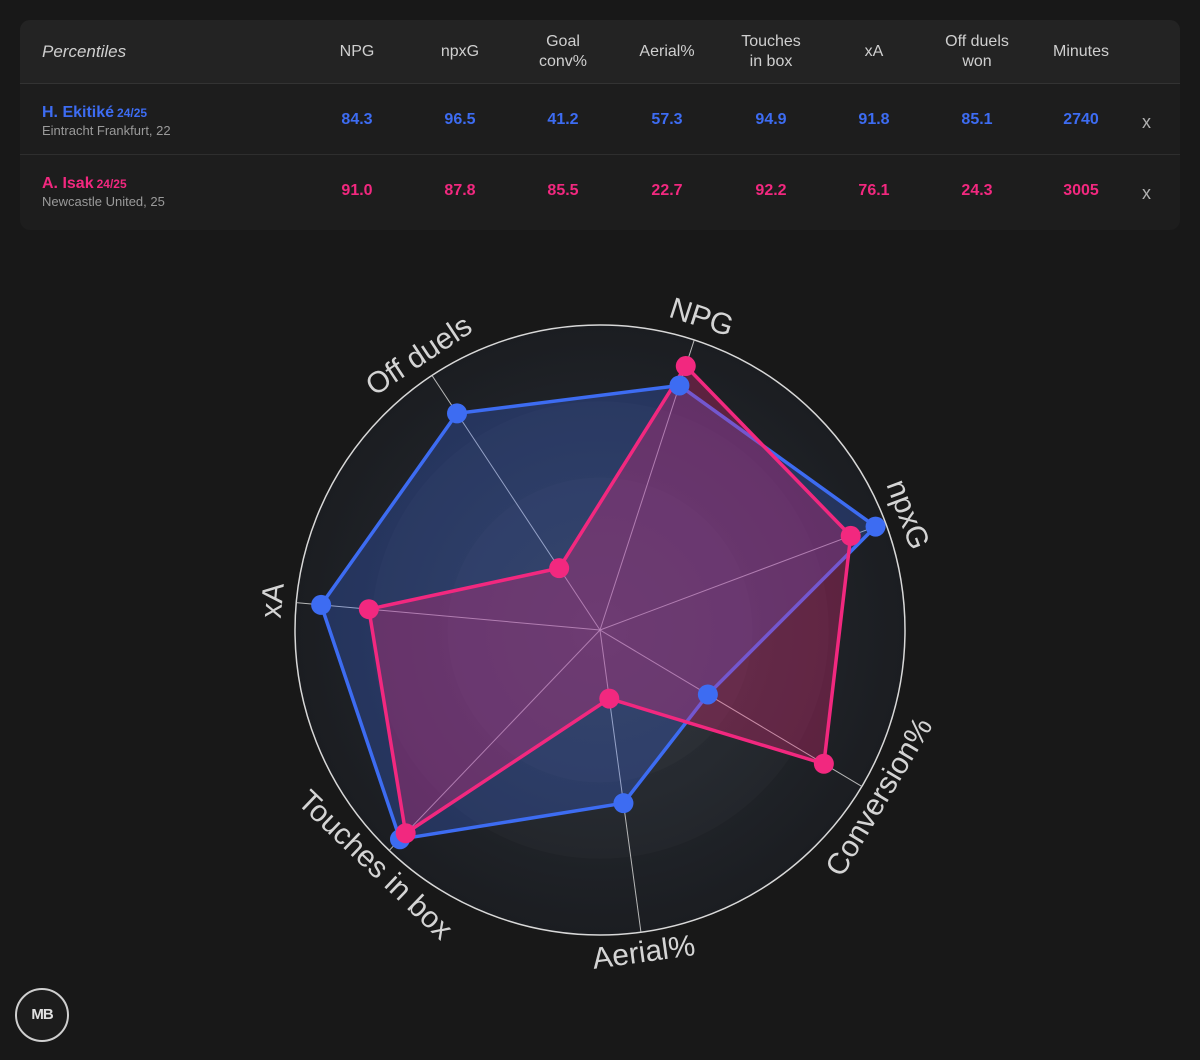  What do you see at coordinates (977, 119) in the screenshot?
I see `stat-value: 85.1` at bounding box center [977, 119].